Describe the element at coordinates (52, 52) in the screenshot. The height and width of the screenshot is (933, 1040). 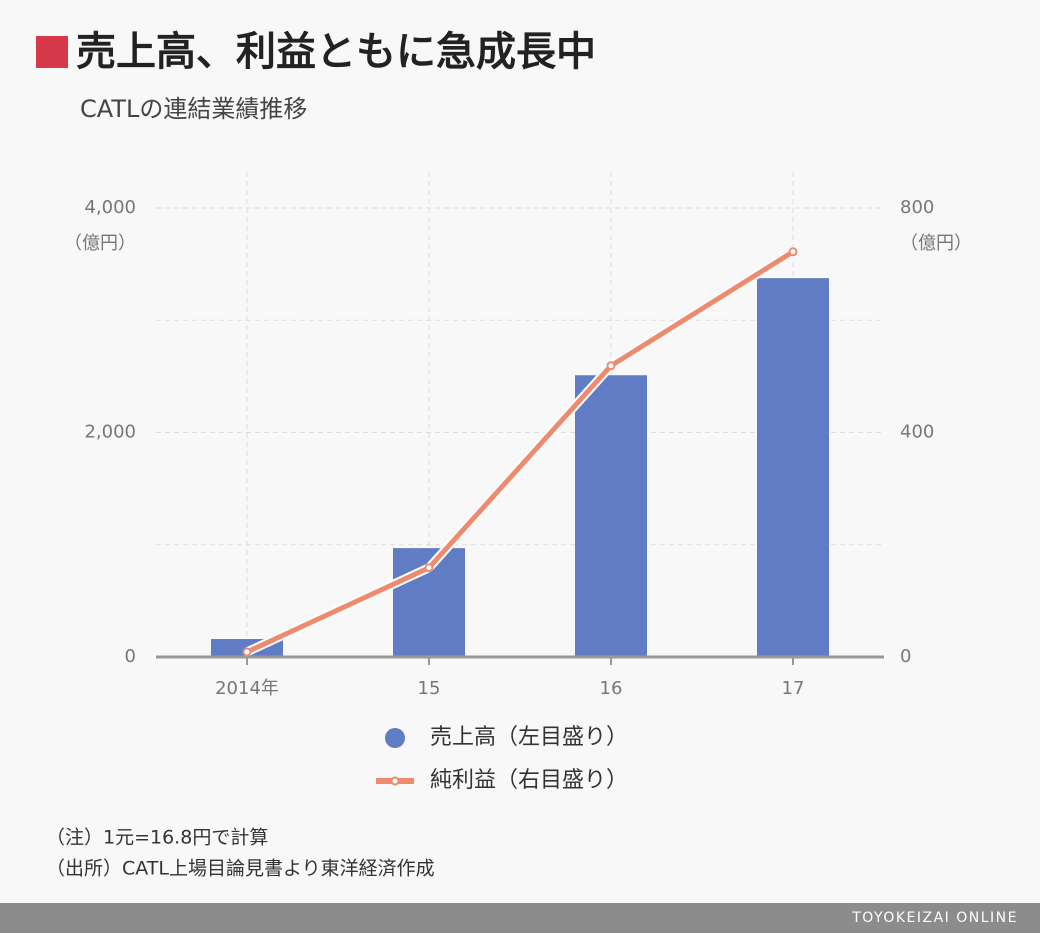
I see `title-marker` at that location.